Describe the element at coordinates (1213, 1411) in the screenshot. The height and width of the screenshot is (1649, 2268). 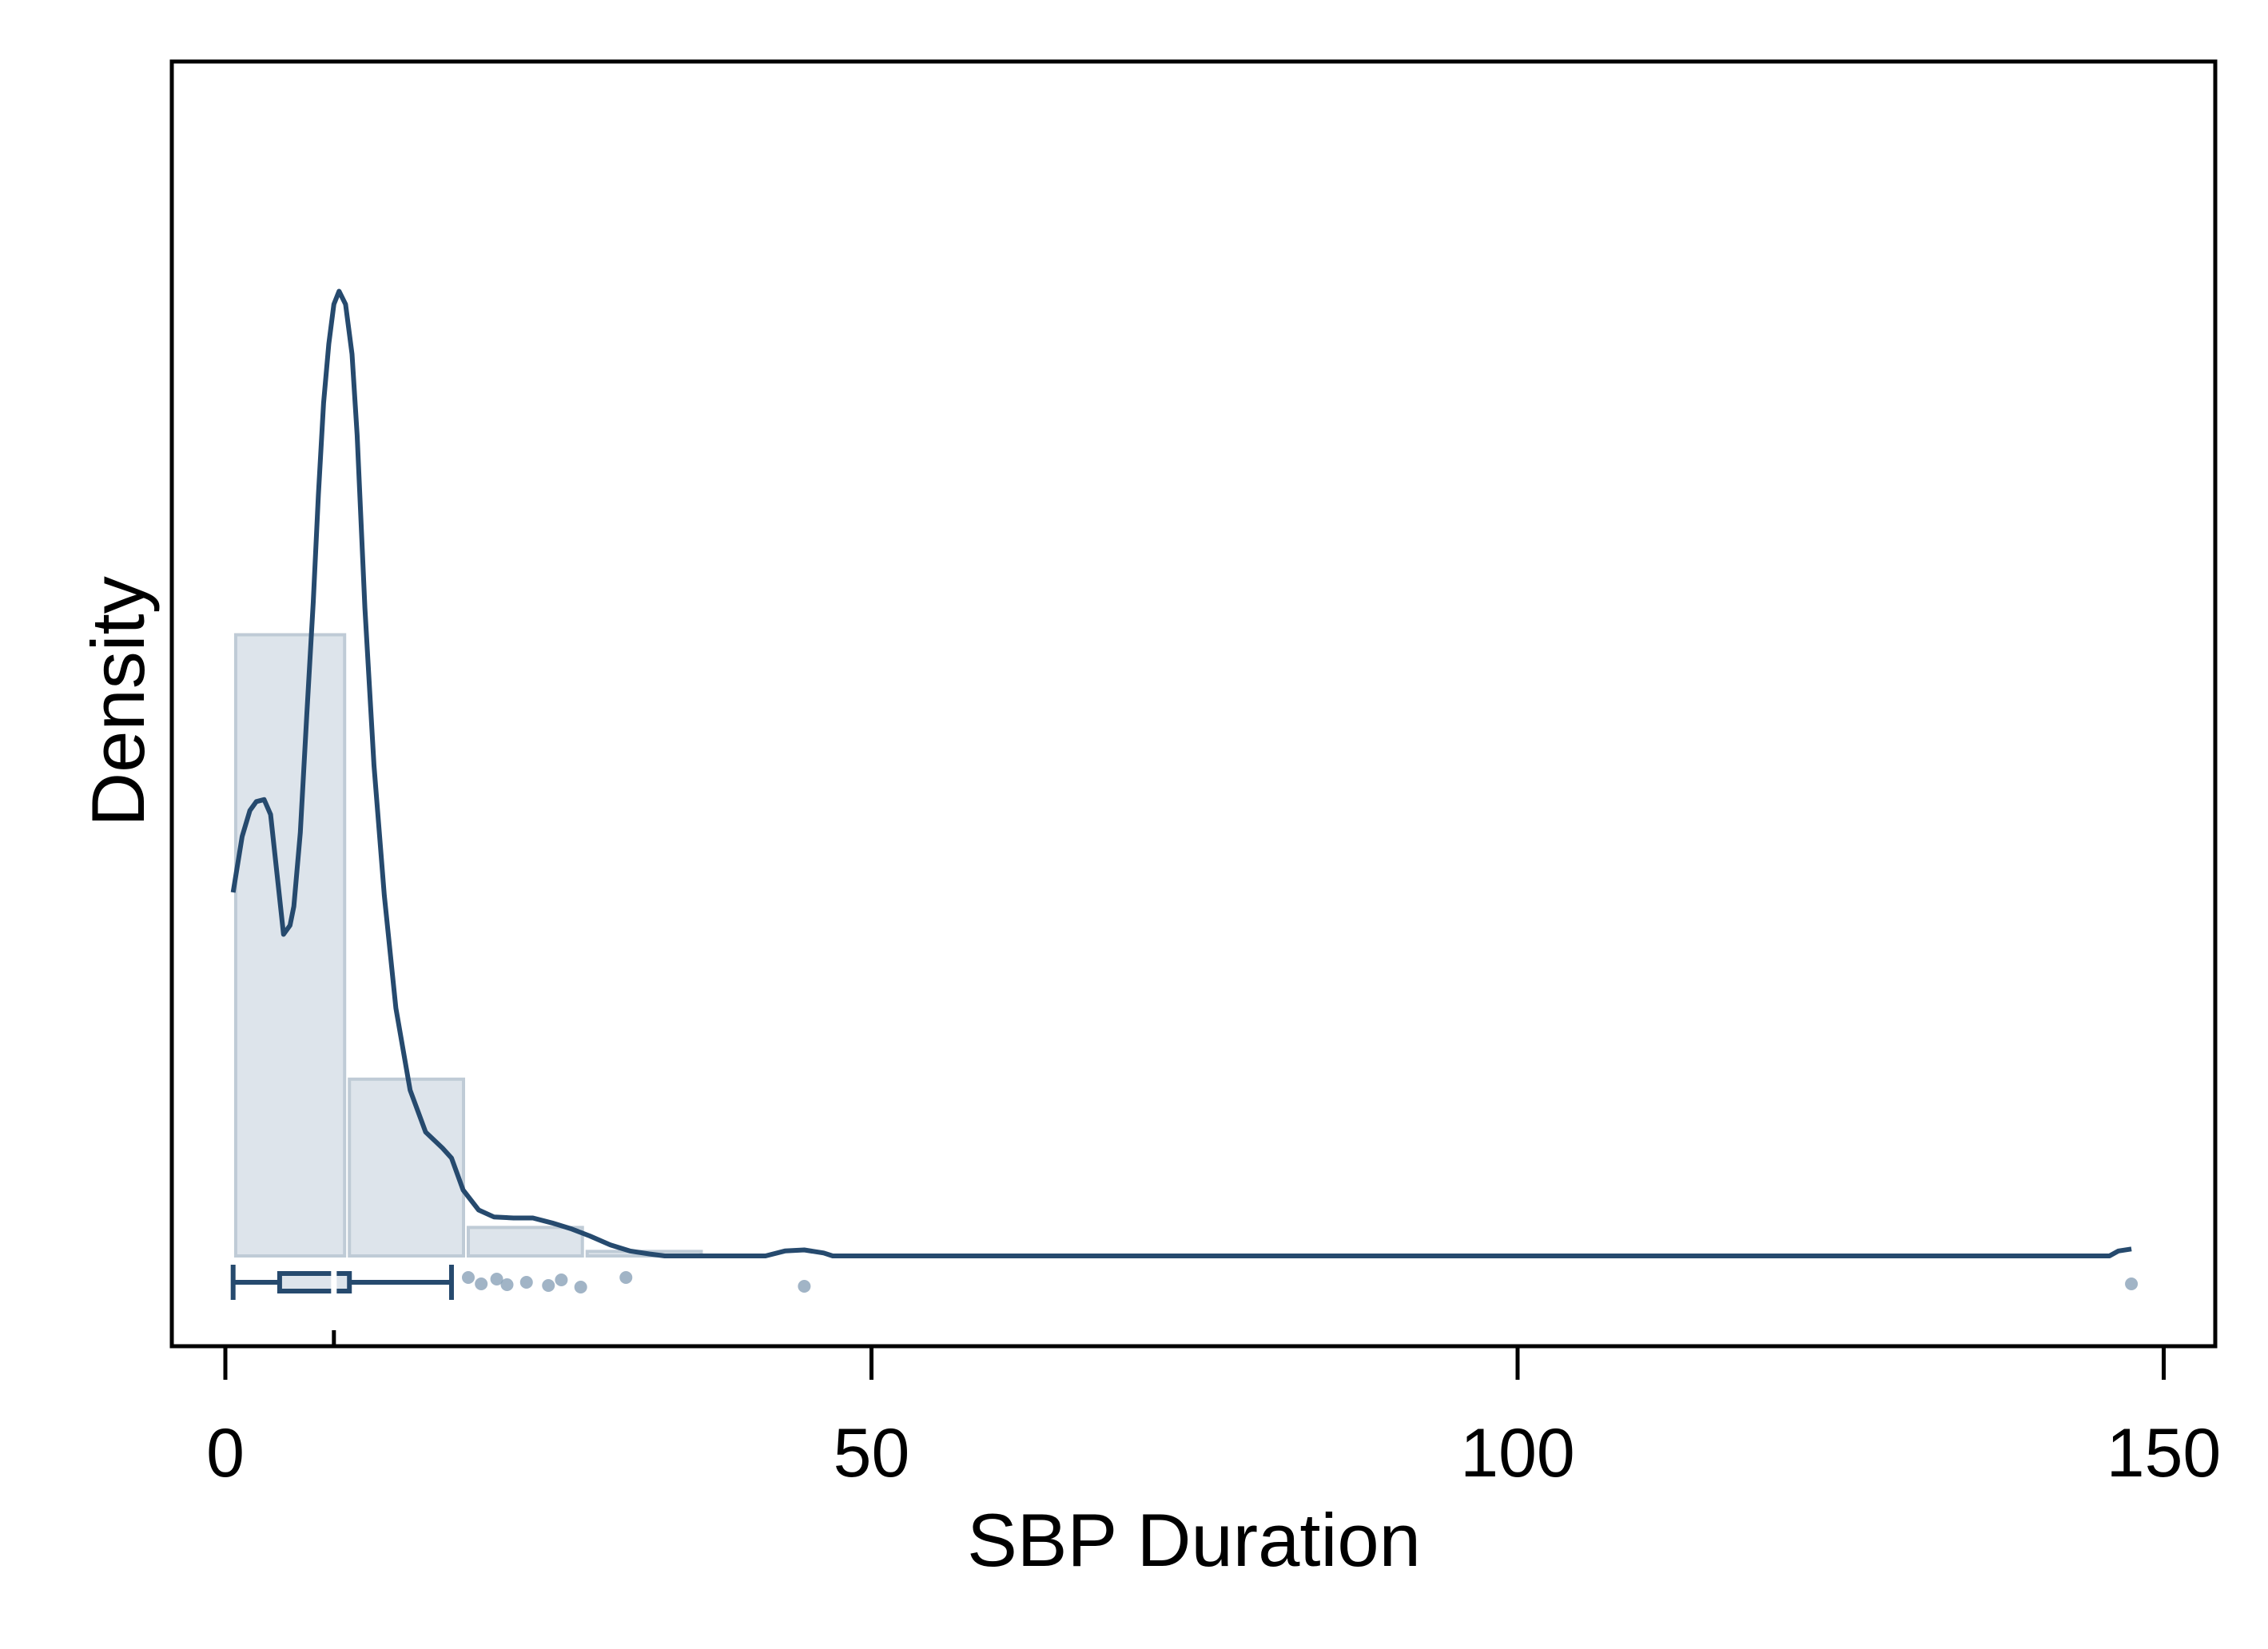
I see `x-axis-ticks: 0 50 100 150` at that location.